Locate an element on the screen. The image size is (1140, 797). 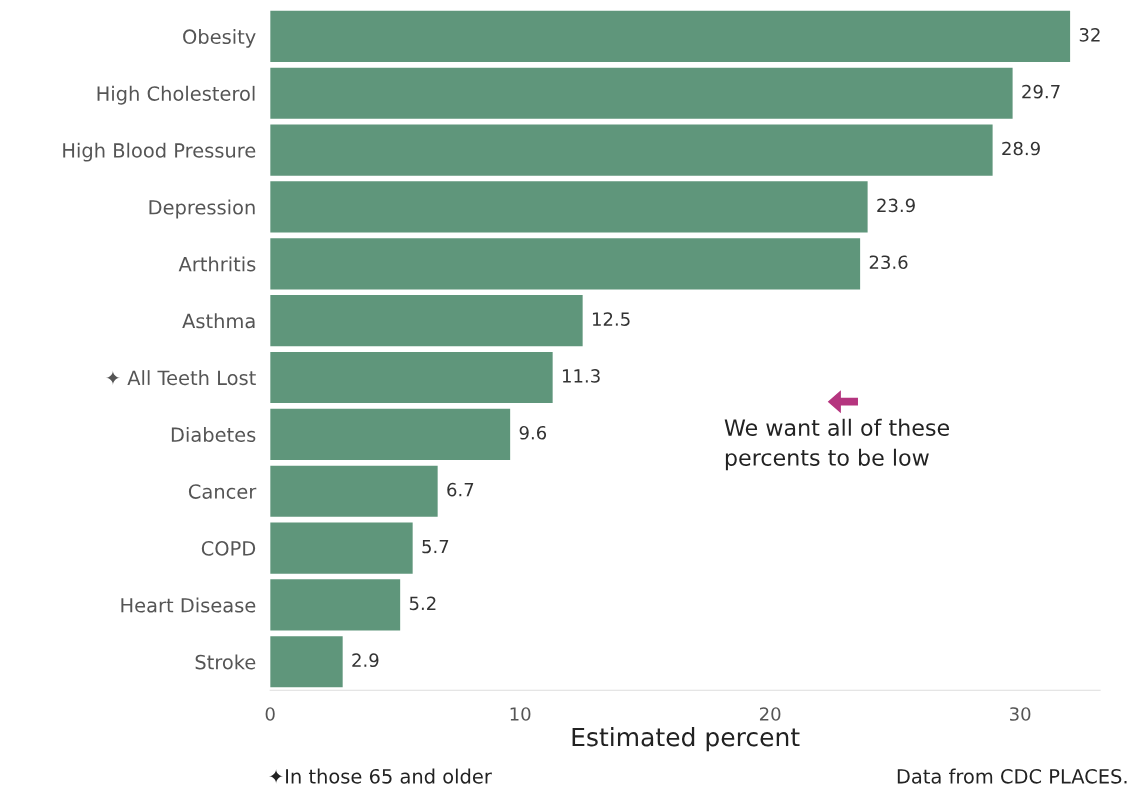
y-tick-label: COPD is located at coordinates (228, 548).